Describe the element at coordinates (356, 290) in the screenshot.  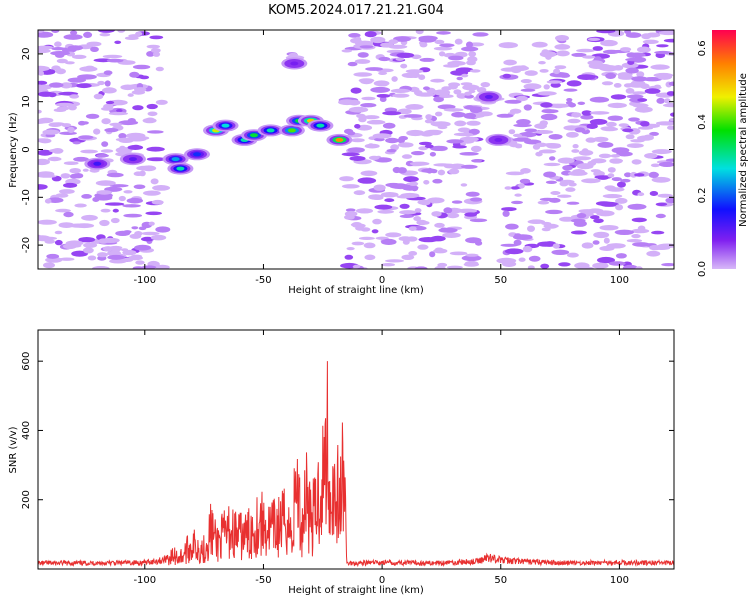
I see `spectrogram-x-label: Height of straight line (km)` at that location.